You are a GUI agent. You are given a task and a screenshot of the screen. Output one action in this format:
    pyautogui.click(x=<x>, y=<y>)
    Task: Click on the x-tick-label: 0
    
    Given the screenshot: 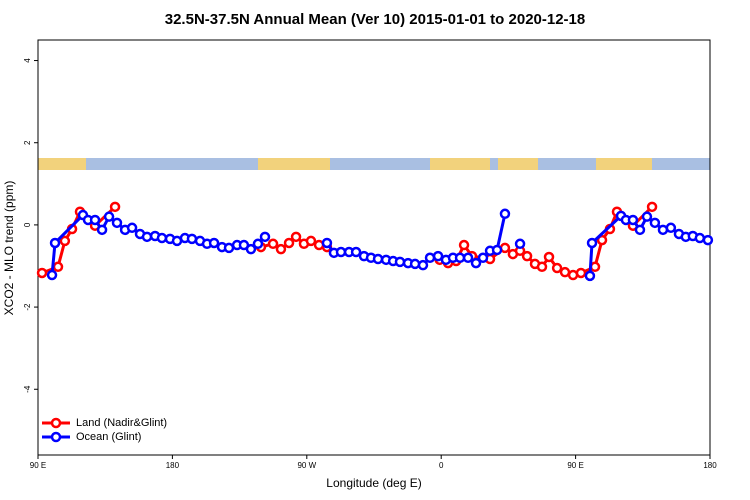 What is the action you would take?
    pyautogui.click(x=441, y=465)
    